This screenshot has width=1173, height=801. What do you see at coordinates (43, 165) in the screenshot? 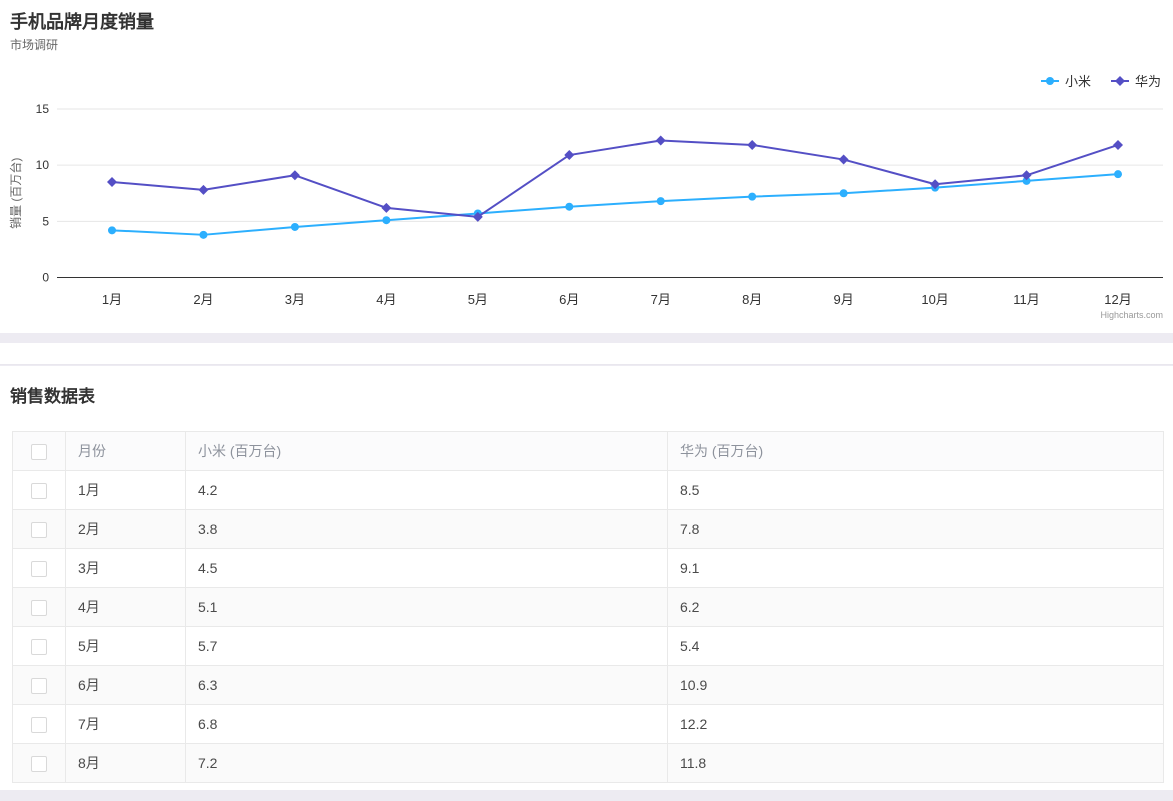
I see `y-axis-label: 10` at bounding box center [43, 165].